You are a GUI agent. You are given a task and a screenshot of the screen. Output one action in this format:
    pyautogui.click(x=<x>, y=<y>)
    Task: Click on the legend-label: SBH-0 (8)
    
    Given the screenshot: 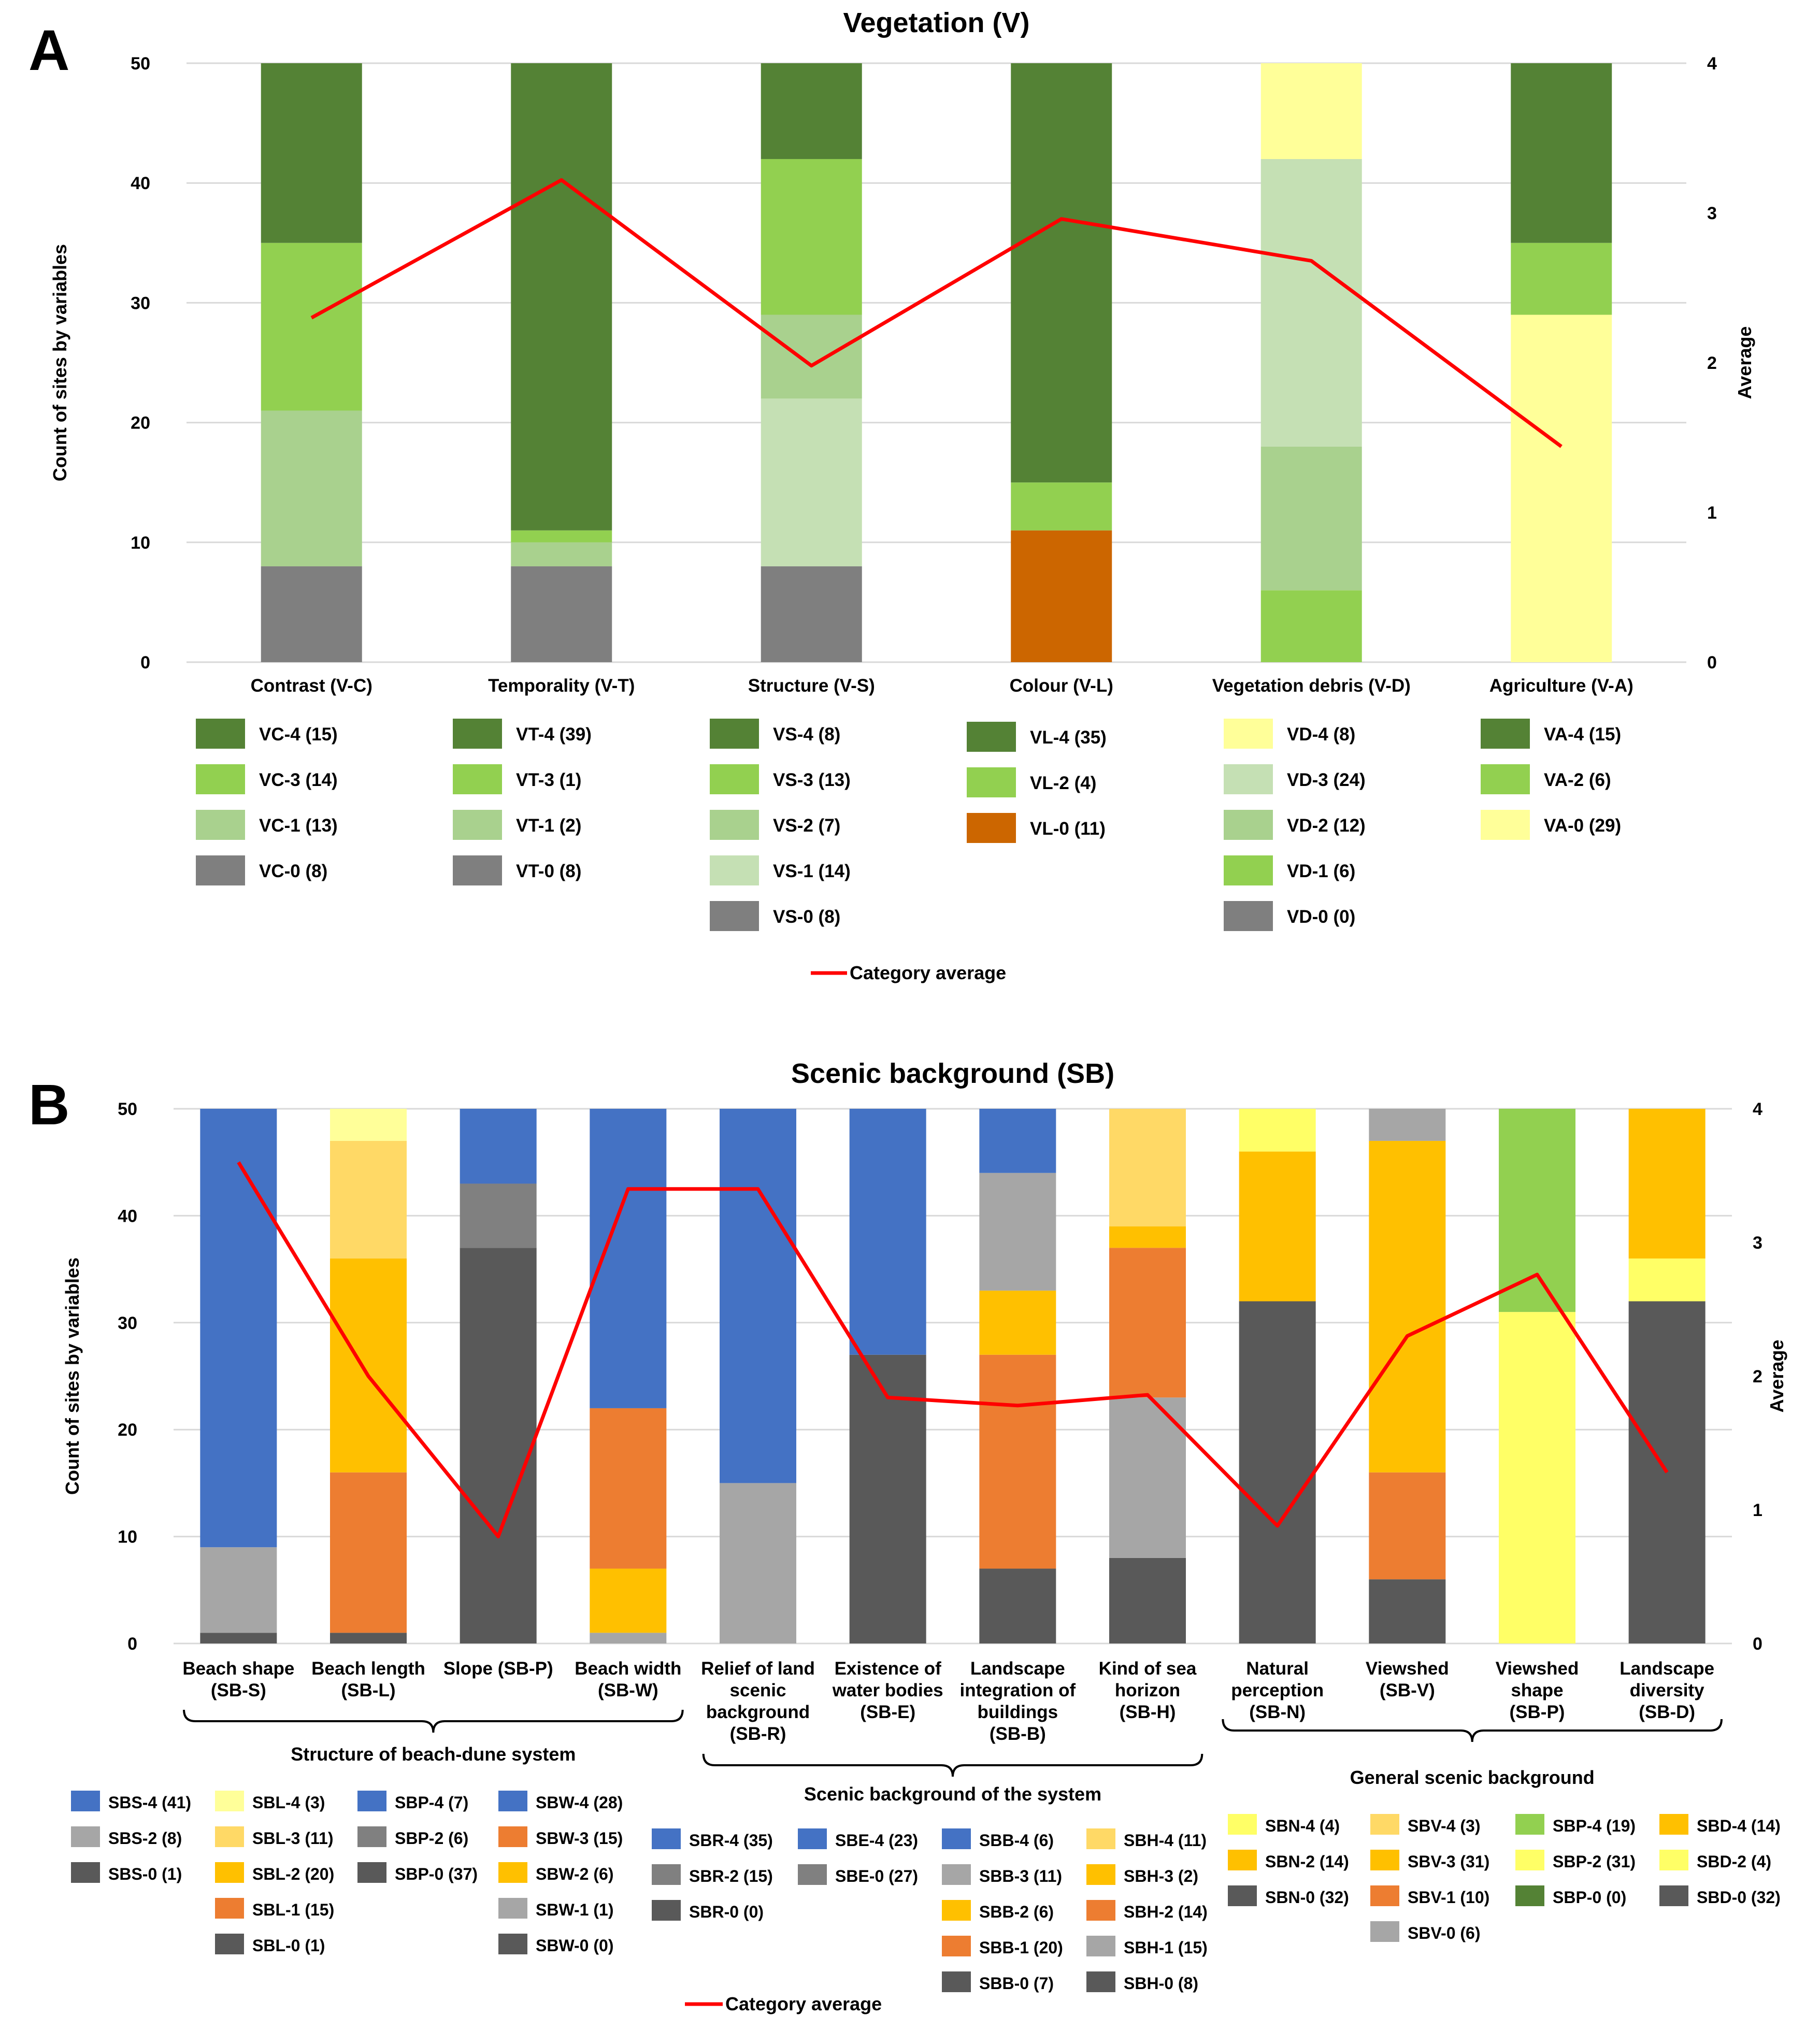 What is the action you would take?
    pyautogui.click(x=1161, y=1983)
    